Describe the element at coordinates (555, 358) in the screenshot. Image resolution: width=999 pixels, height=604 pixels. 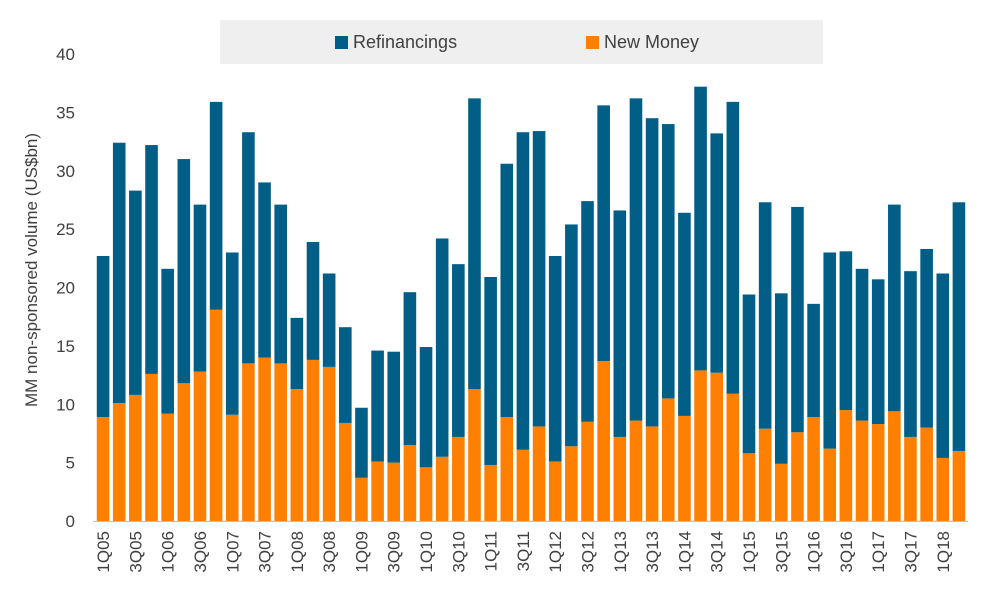
I see `bar-refinancings-1q12` at that location.